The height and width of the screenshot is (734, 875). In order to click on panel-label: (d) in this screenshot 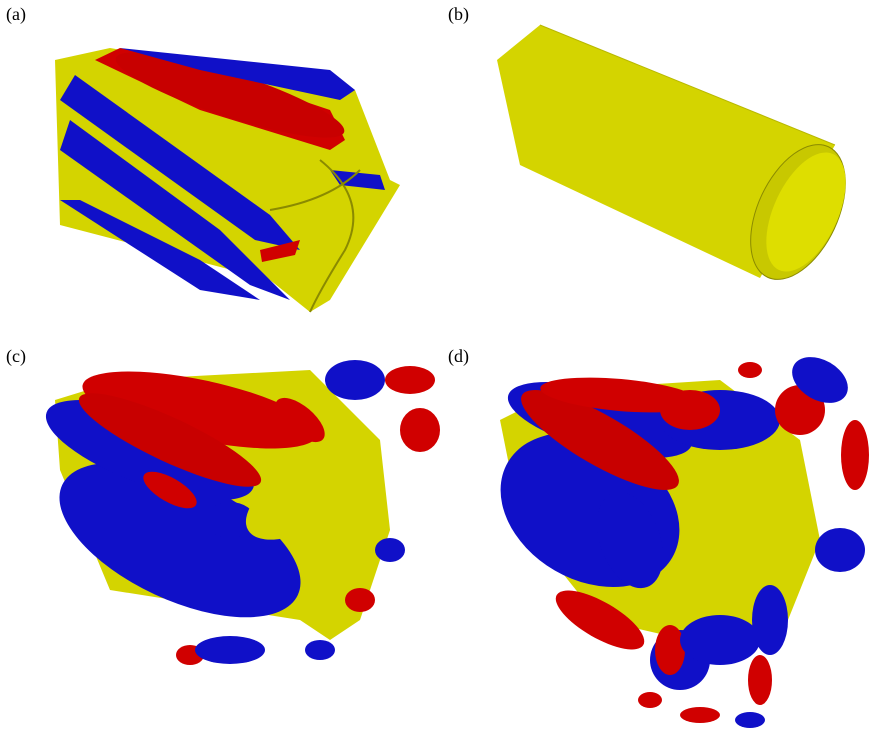, I will do `click(458, 356)`.